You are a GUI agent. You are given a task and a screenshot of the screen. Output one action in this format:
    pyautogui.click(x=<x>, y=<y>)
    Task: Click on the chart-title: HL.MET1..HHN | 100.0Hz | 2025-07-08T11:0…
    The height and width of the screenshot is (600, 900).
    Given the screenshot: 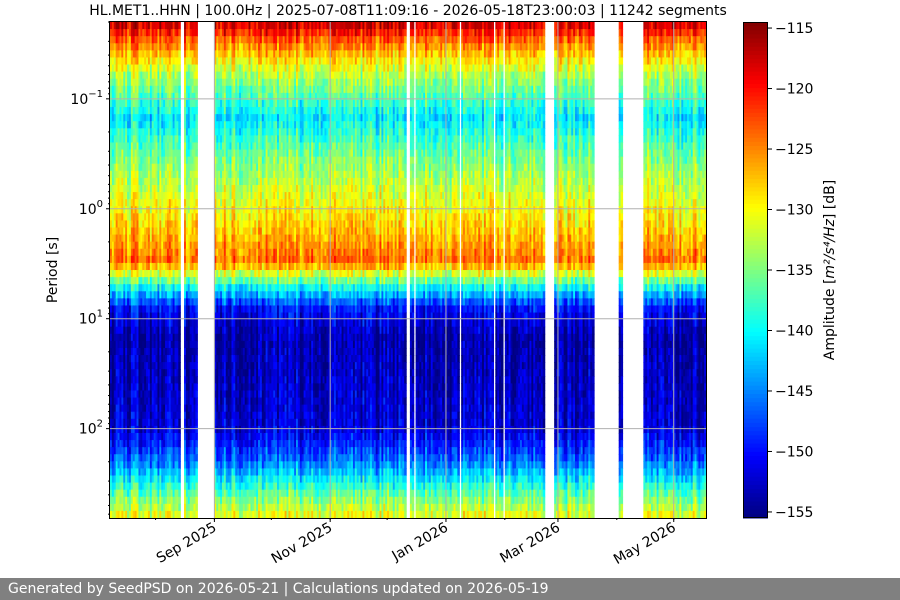 What is the action you would take?
    pyautogui.click(x=408, y=11)
    